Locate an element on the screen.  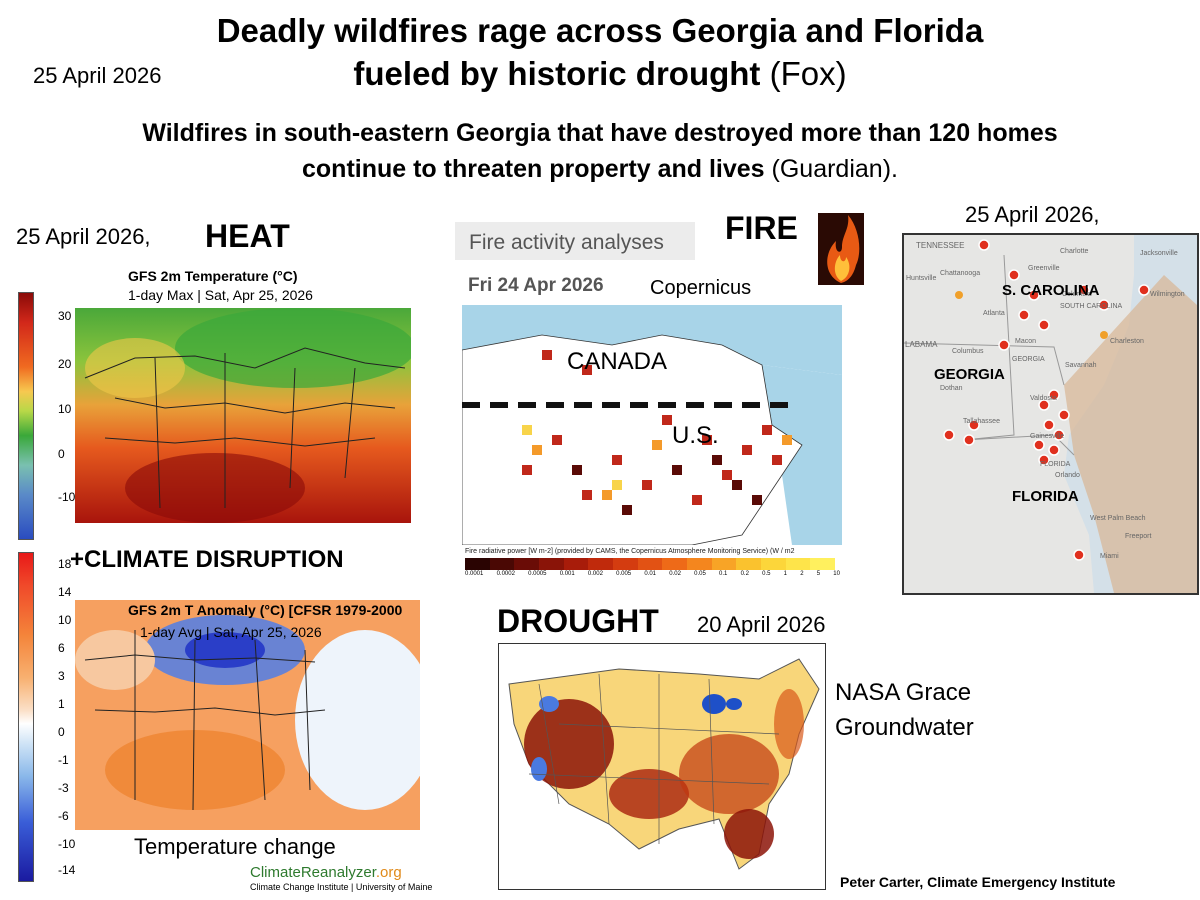
anomaly-map-title: GFS 2m T Anomaly (°C) [CFSR 1979-2000 is located at coordinates (265, 610).